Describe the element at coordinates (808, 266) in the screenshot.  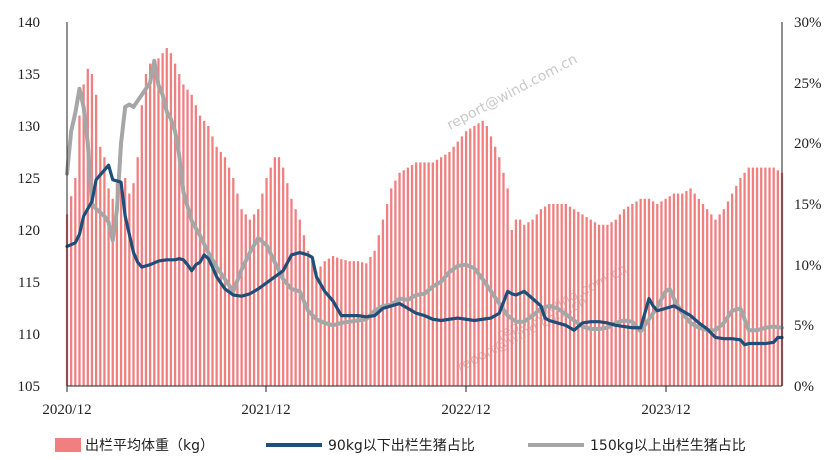
I see `right-tick-label: 10%` at that location.